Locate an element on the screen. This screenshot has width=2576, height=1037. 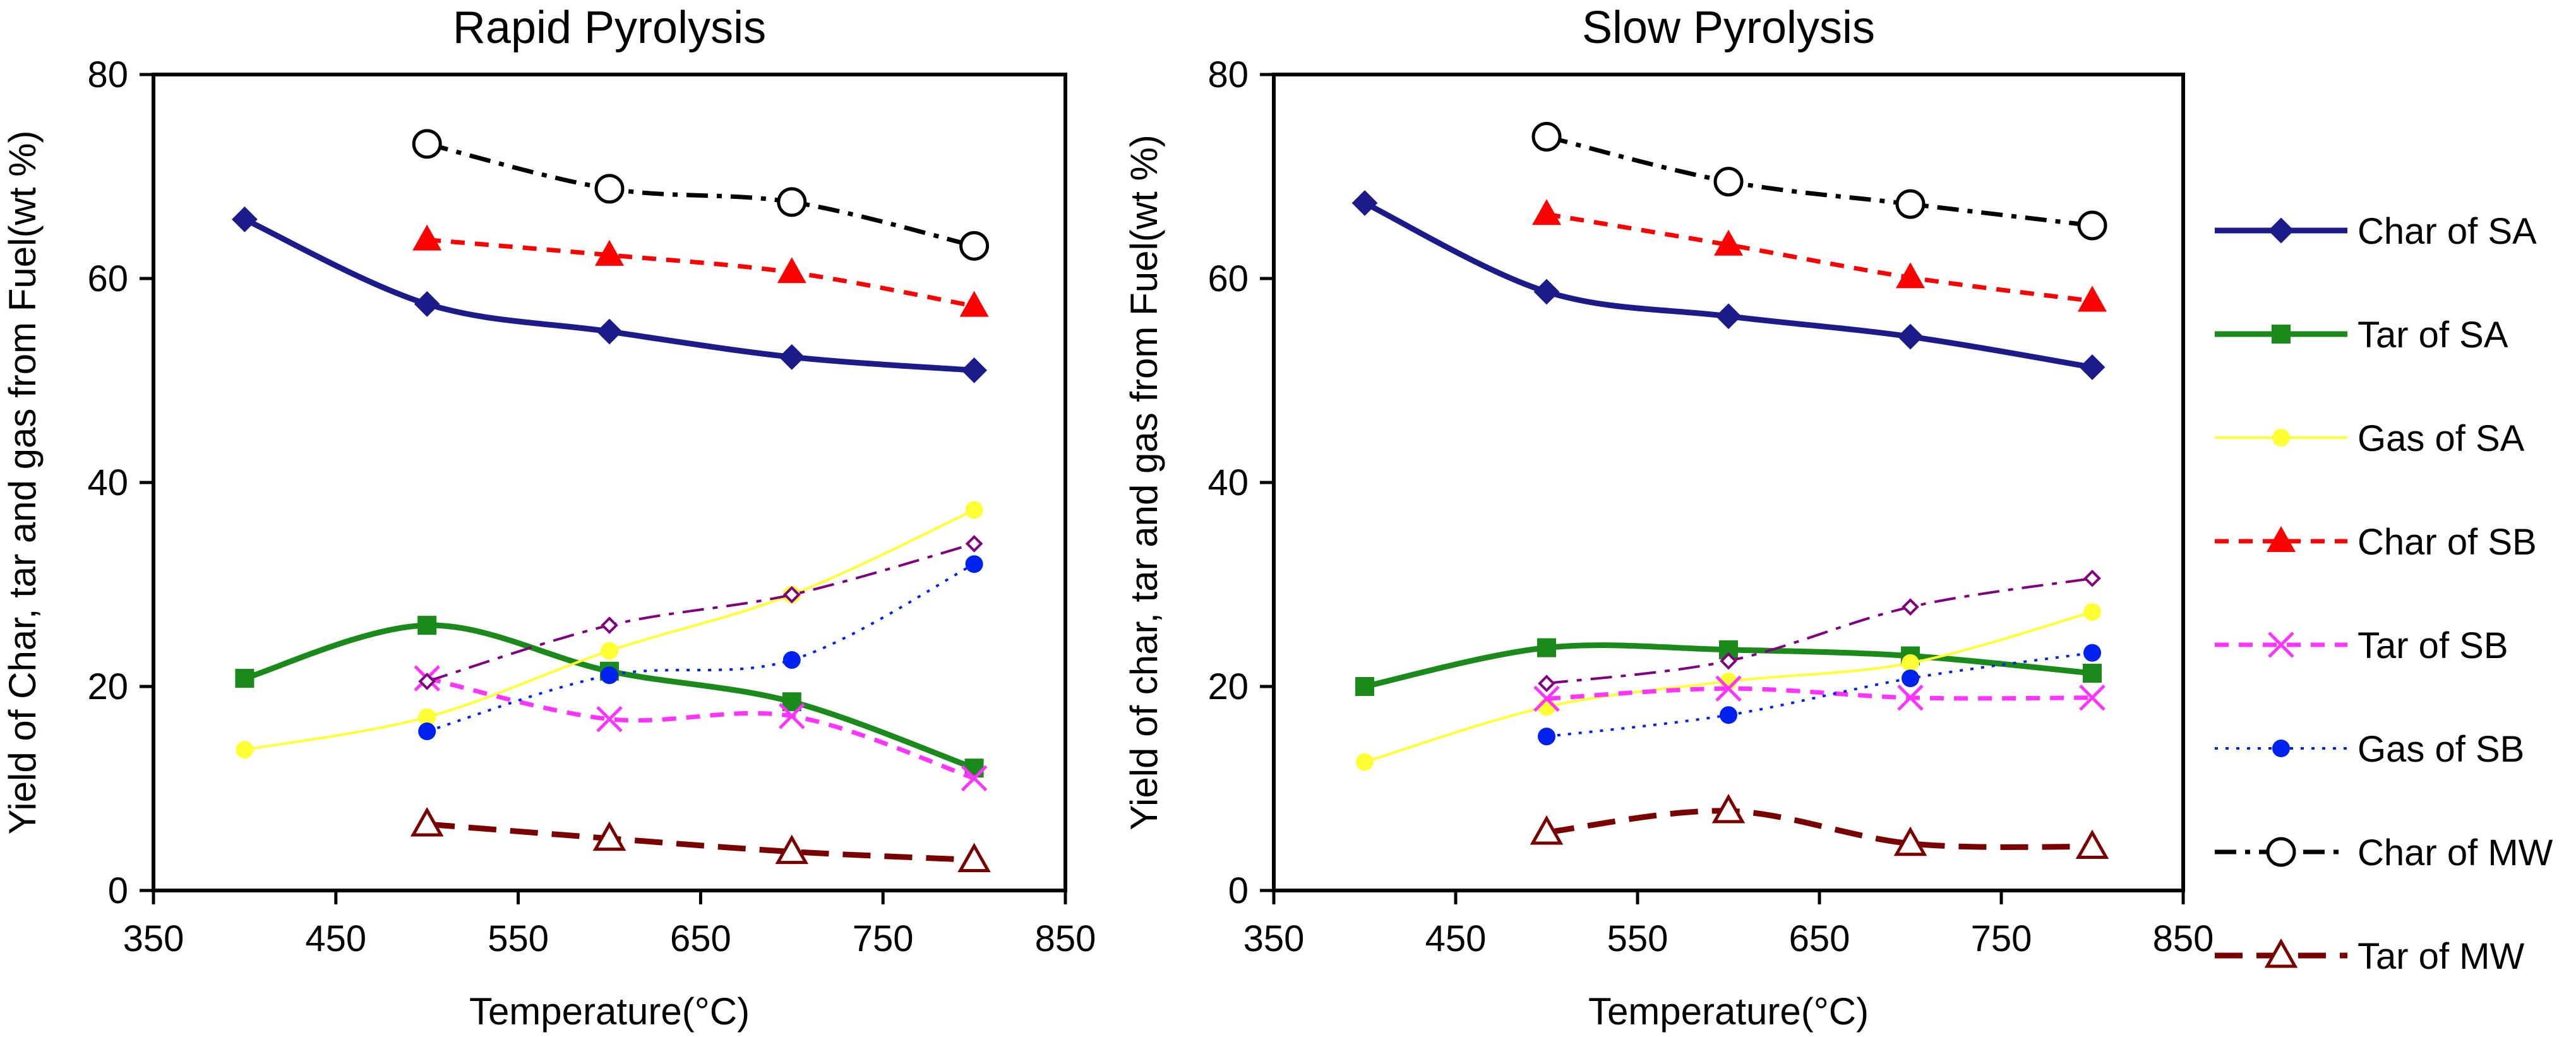
legend-label: Tar of MW is located at coordinates (2440, 957).